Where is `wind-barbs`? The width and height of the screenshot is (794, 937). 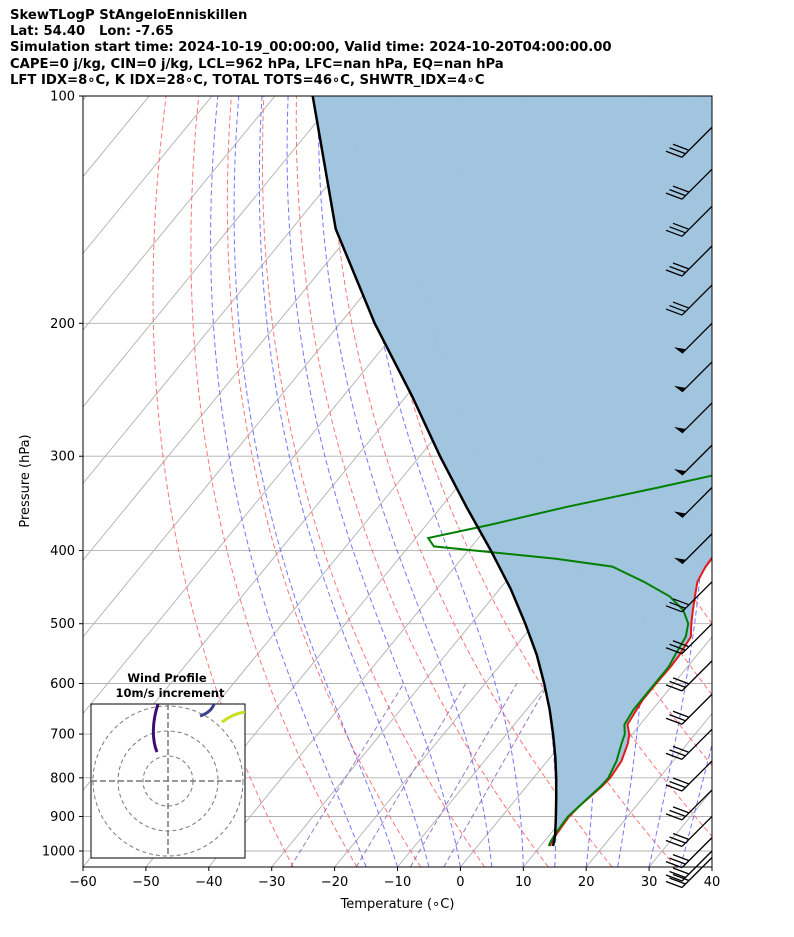 wind-barbs is located at coordinates (689, 507).